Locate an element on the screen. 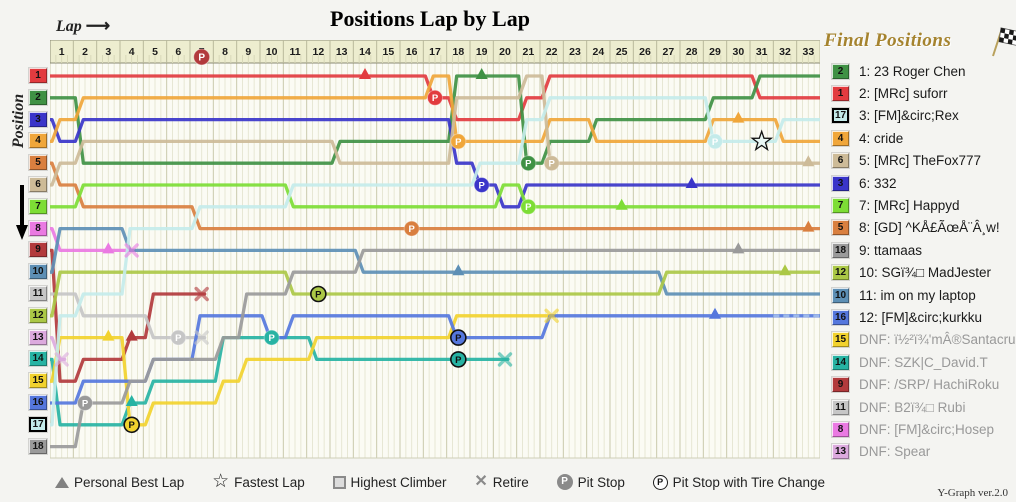 The width and height of the screenshot is (1016, 502). lap-tick-label: 15 is located at coordinates (388, 52).